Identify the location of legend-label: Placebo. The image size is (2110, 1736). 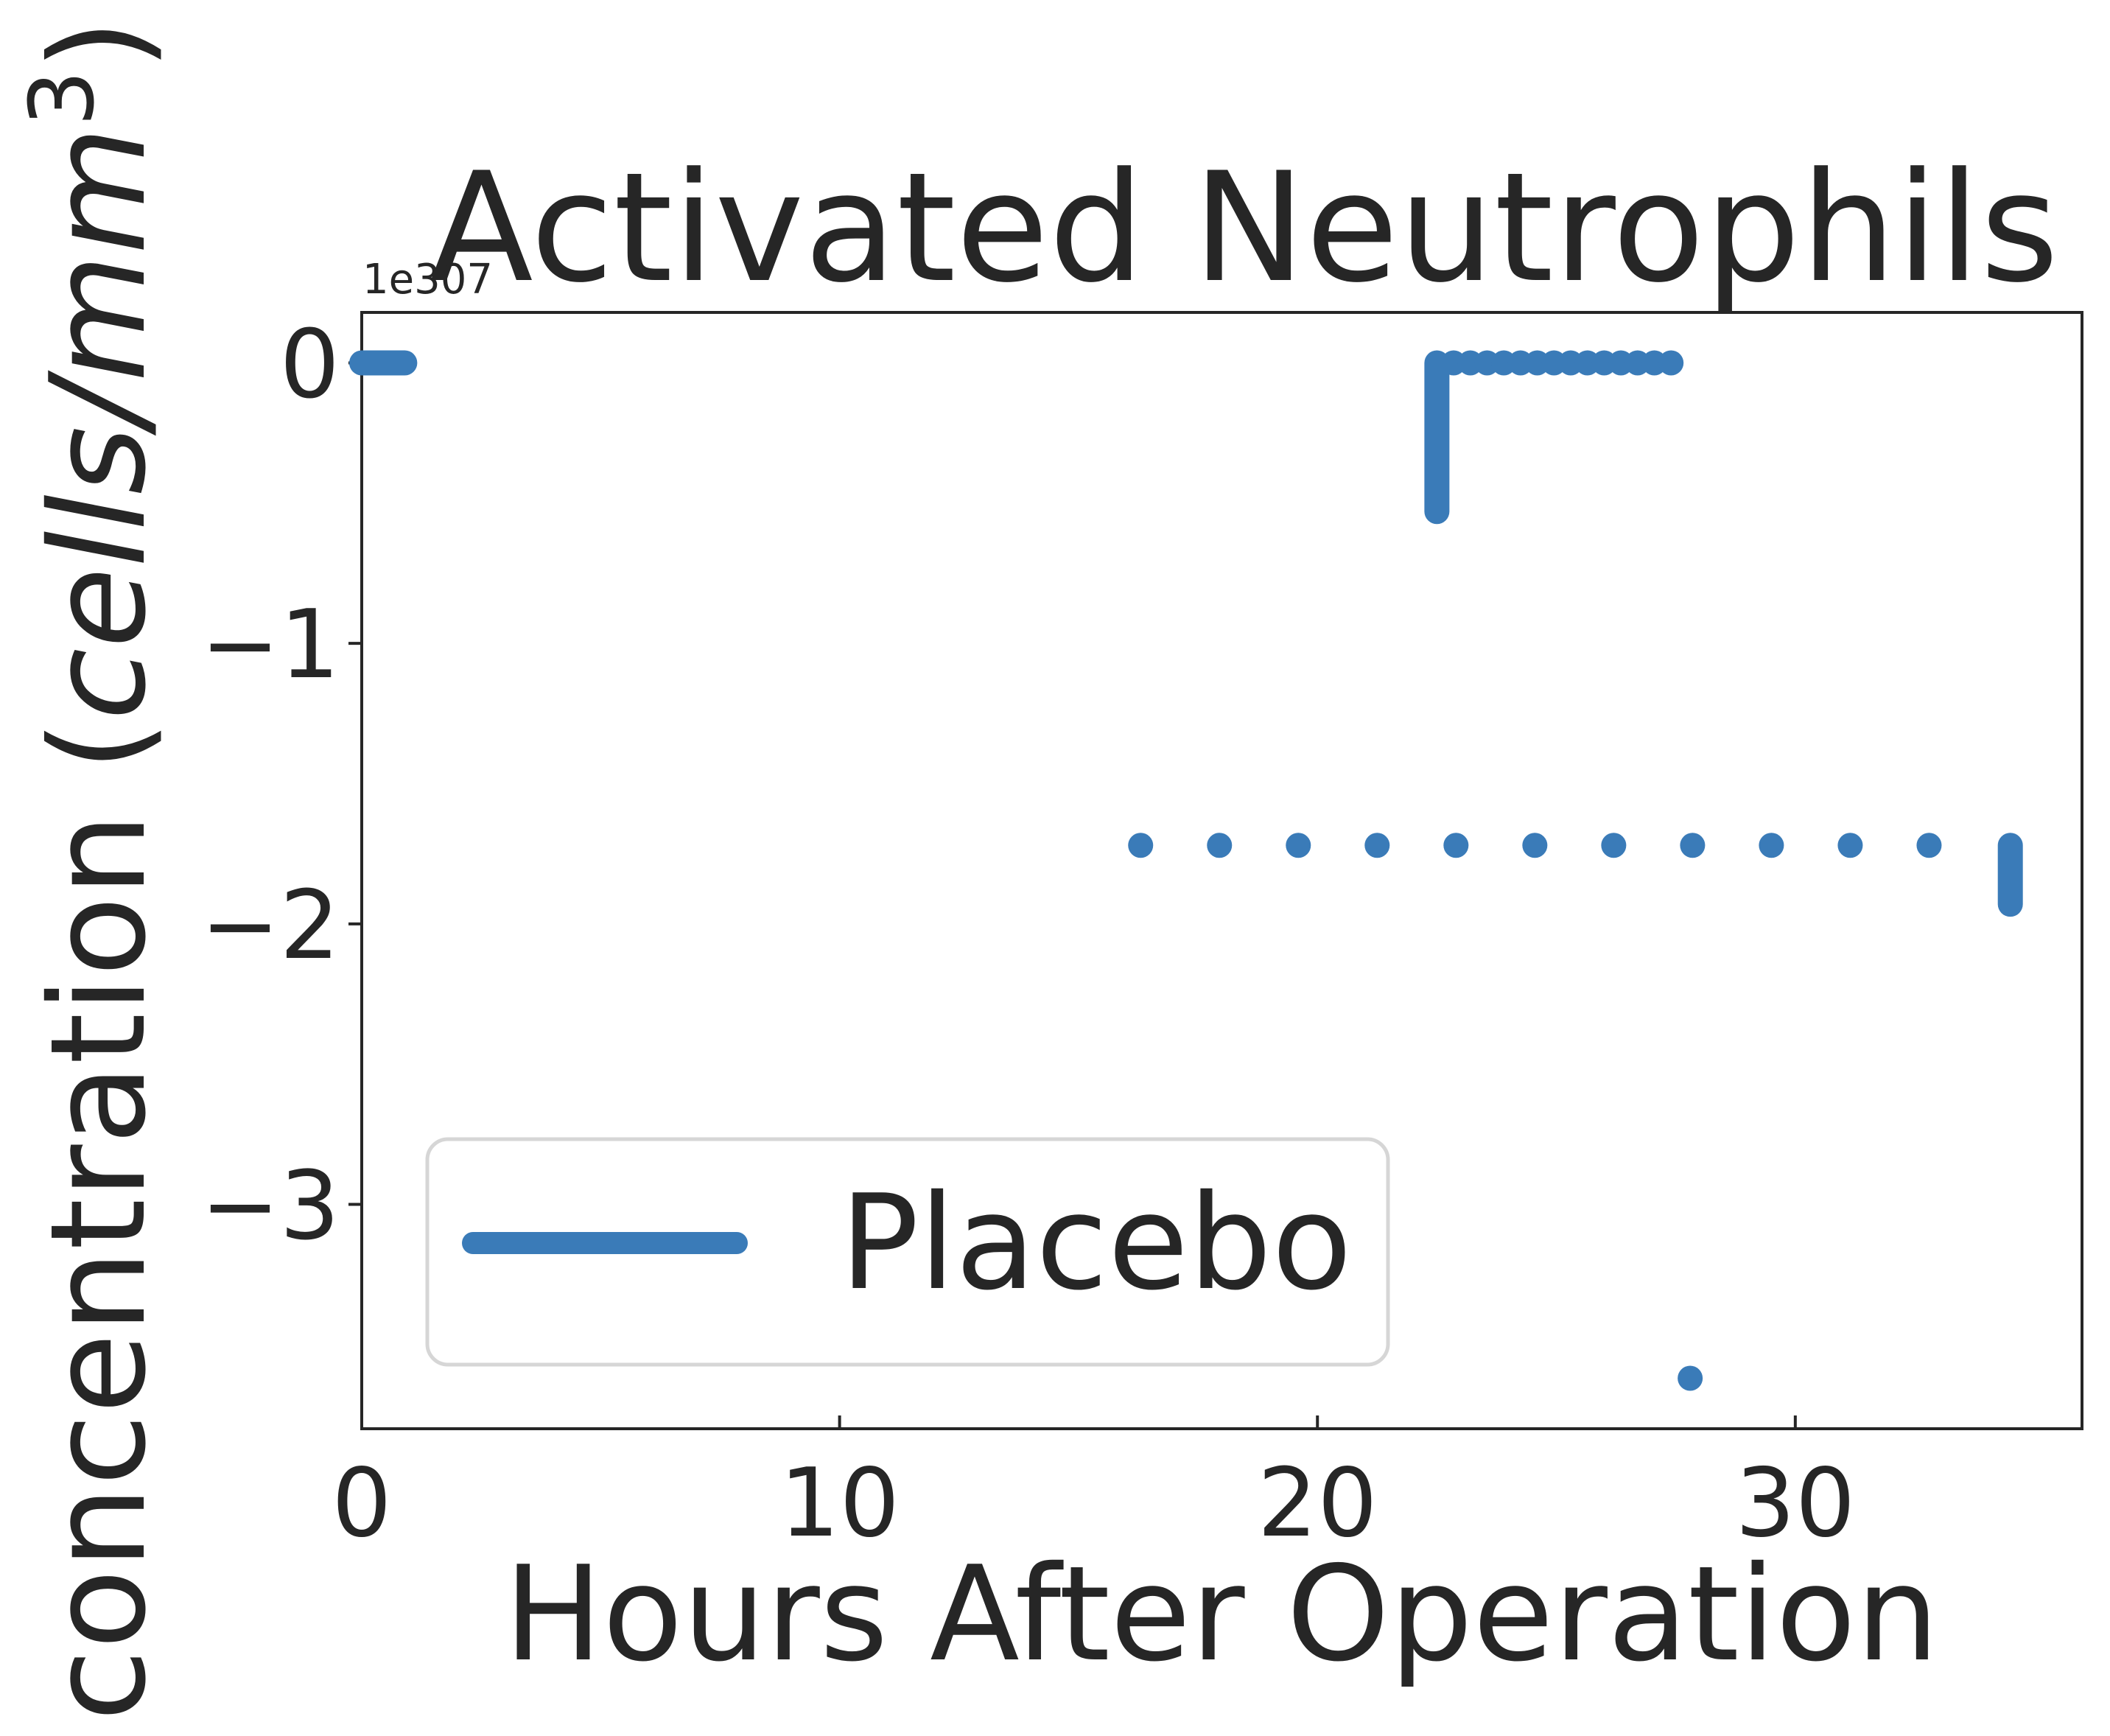
(1096, 1242).